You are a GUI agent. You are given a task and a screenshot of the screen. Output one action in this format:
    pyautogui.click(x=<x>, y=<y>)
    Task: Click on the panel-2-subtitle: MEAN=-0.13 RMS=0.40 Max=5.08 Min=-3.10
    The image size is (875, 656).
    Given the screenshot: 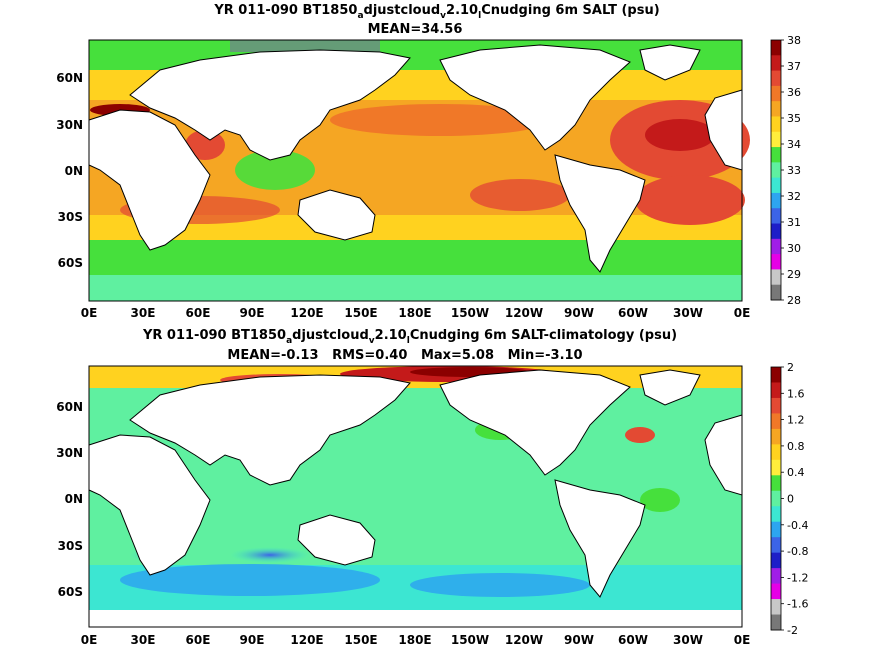 What is the action you would take?
    pyautogui.click(x=404, y=355)
    